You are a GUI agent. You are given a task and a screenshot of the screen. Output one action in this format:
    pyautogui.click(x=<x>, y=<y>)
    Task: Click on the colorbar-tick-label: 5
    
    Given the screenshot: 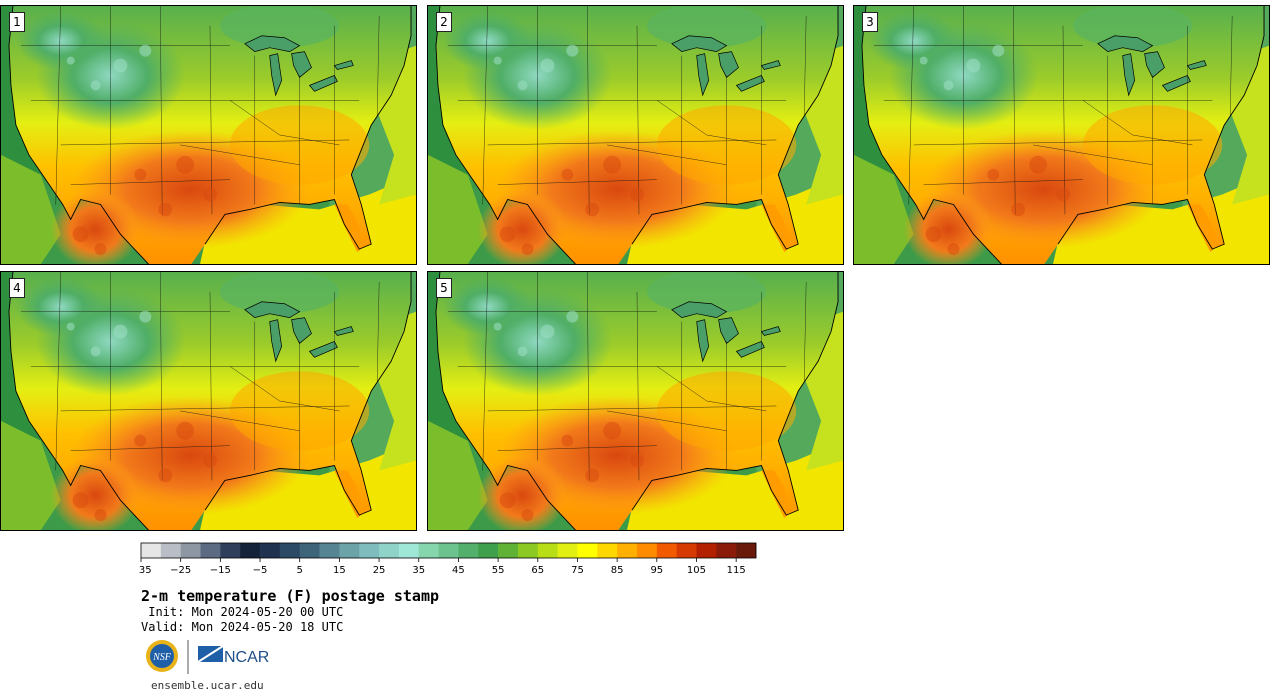 What is the action you would take?
    pyautogui.click(x=300, y=570)
    